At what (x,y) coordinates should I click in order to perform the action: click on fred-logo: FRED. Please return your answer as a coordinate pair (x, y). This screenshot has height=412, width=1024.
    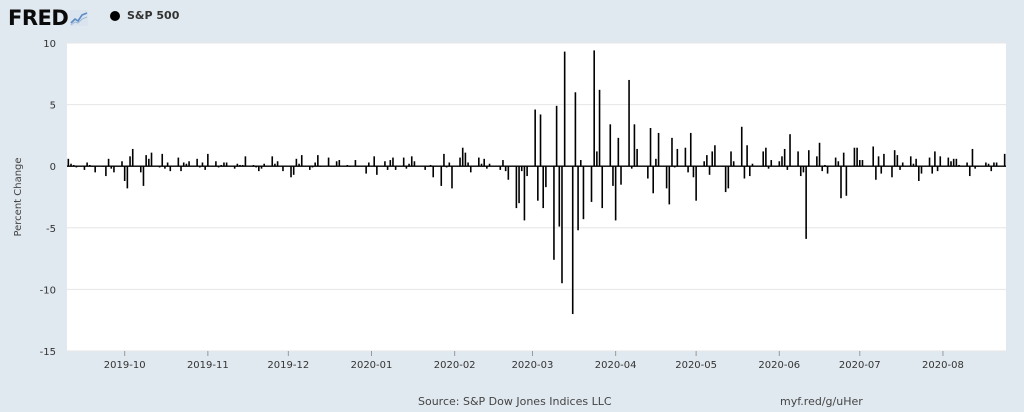
    Looking at the image, I should click on (48, 18).